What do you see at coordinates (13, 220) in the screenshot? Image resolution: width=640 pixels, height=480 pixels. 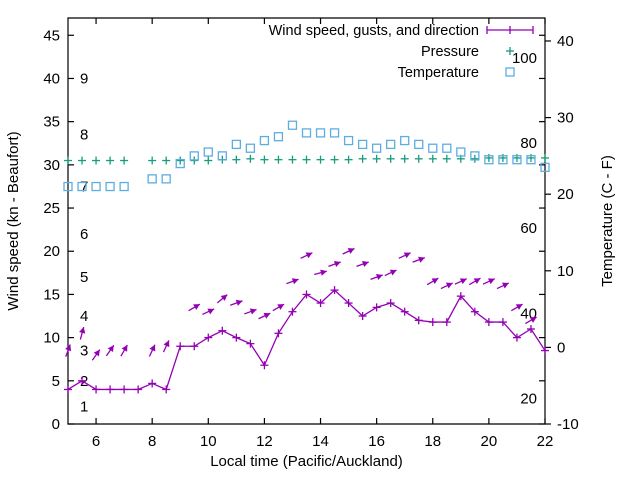 I see `y-axis-title: Wind speed (kn - Beaufort)` at bounding box center [13, 220].